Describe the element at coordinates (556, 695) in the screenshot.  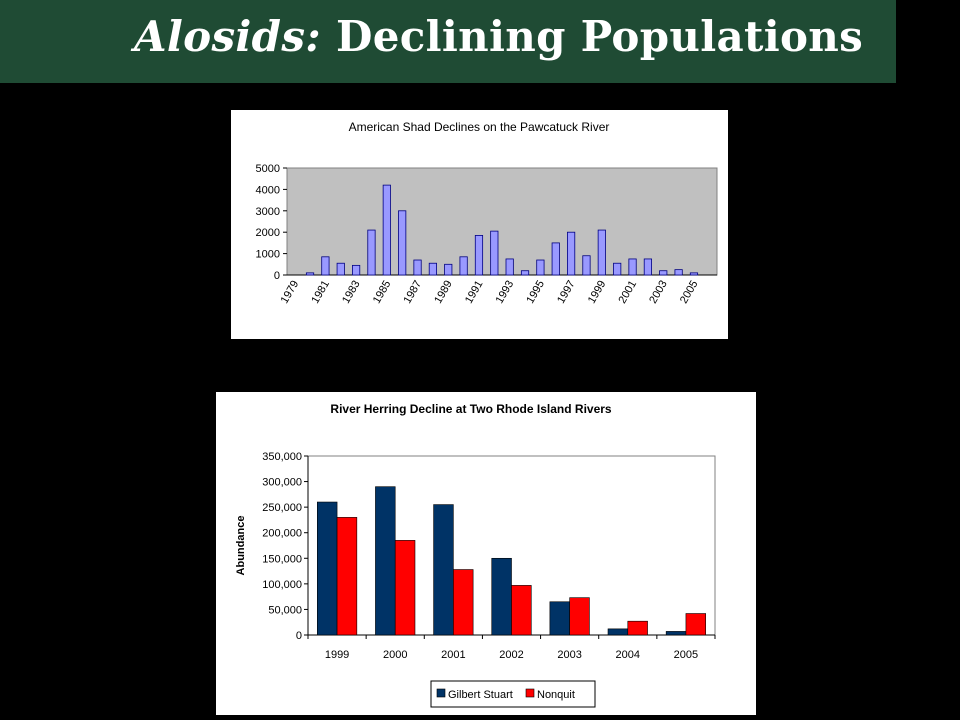
I see `legend-label: Nonquit` at that location.